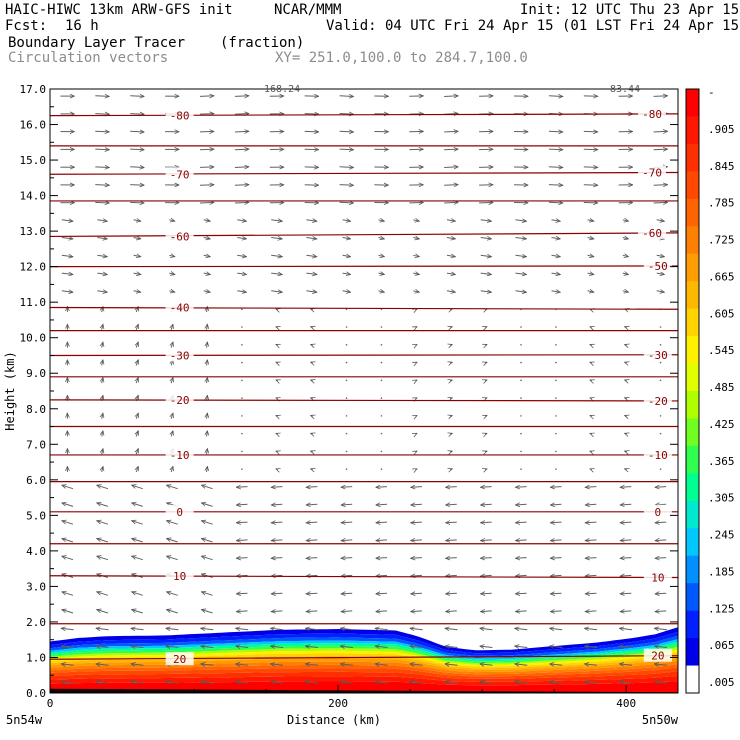 The width and height of the screenshot is (740, 740). Describe the element at coordinates (721, 461) in the screenshot. I see `colorbar-label: .365` at that location.